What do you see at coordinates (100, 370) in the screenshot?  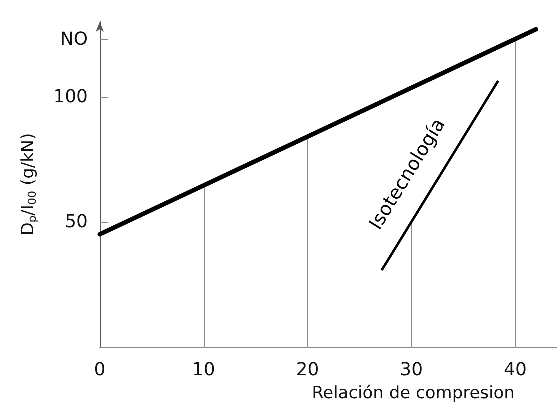 I see `x-tick-label: 0` at bounding box center [100, 370].